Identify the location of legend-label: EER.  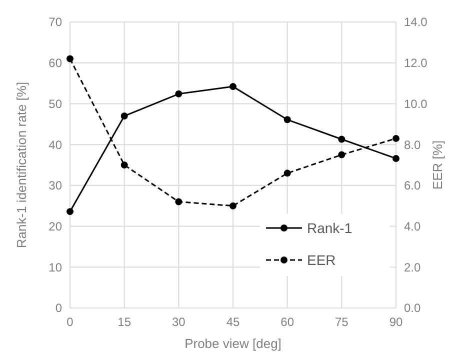
(321, 260).